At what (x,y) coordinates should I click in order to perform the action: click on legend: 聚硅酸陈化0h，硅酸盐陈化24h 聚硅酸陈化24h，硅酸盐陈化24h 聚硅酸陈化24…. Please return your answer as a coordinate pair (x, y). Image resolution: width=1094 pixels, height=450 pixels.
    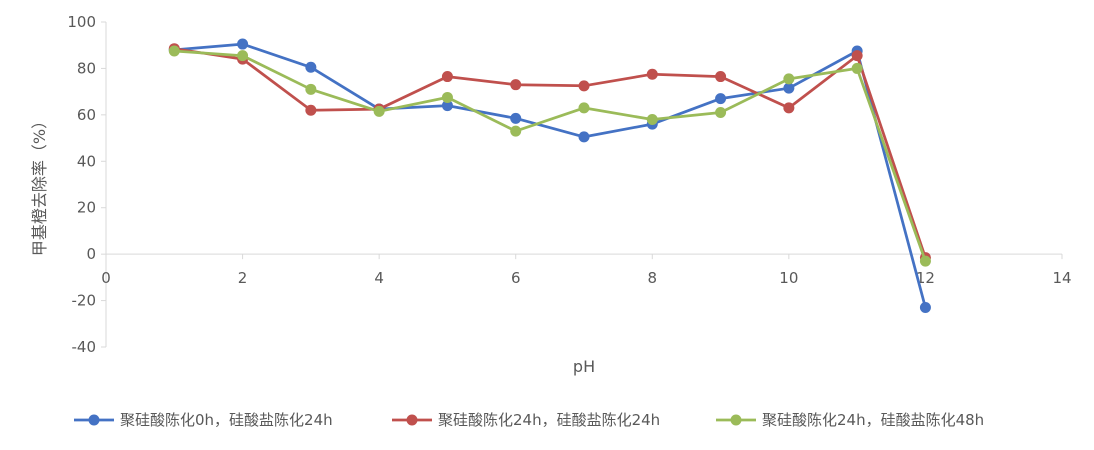
    Looking at the image, I should click on (529, 420).